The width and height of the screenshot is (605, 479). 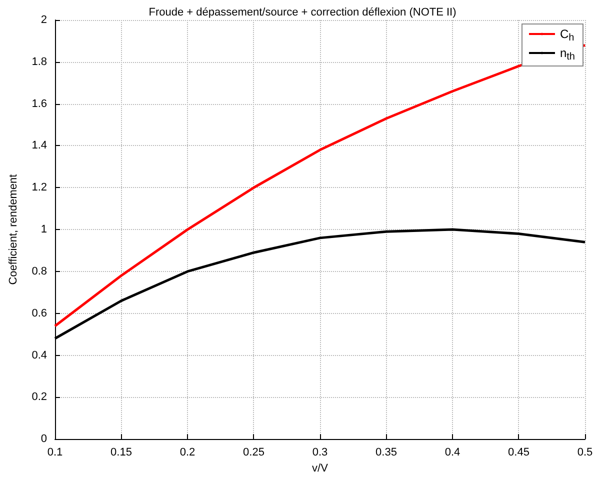 I want to click on y-tick-label: 1, so click(x=43, y=230).